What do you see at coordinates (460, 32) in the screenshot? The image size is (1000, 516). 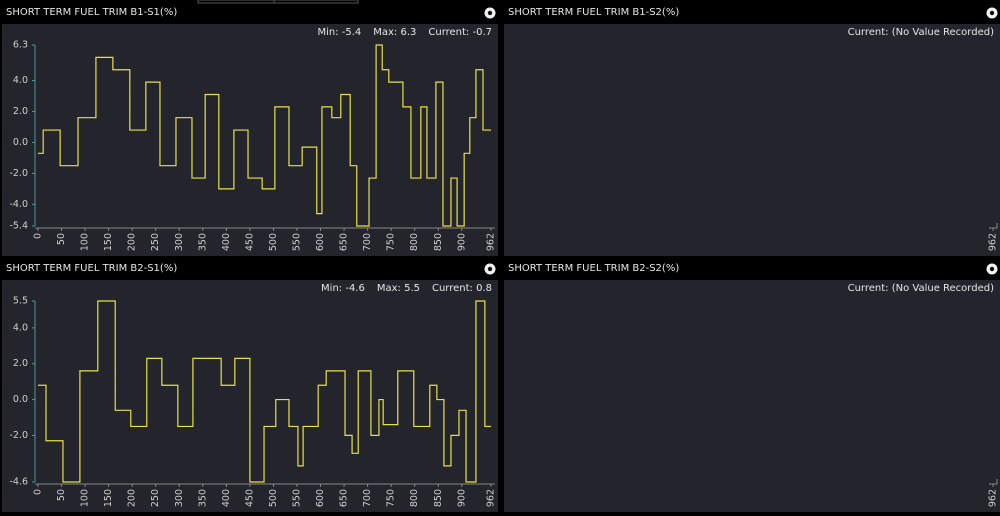 I see `stat-label: Current: -0.7` at bounding box center [460, 32].